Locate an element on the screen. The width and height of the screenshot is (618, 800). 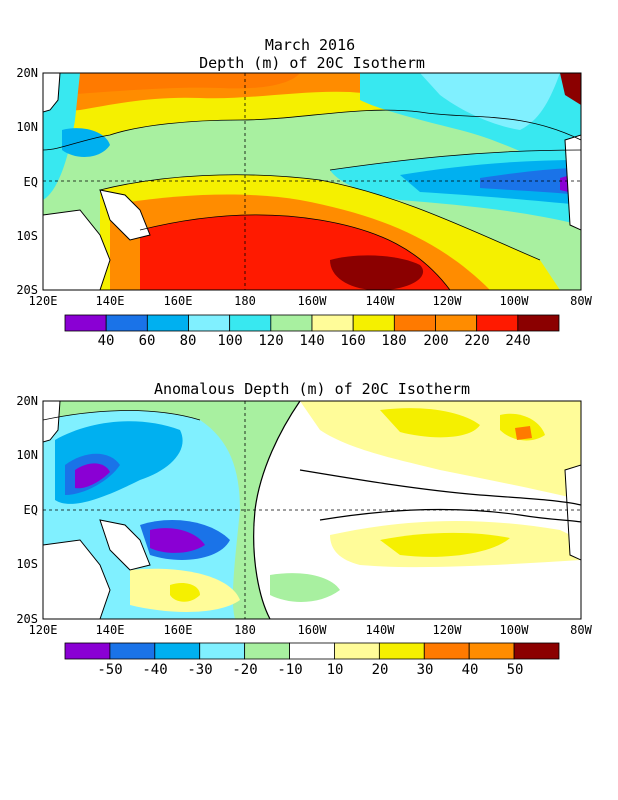
bottom-colorbar is located at coordinates (312, 651).